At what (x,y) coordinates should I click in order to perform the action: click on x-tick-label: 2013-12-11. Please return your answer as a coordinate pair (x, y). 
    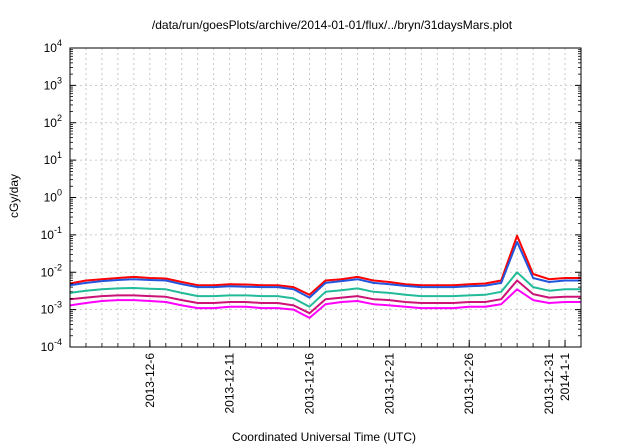
    Looking at the image, I should click on (230, 383).